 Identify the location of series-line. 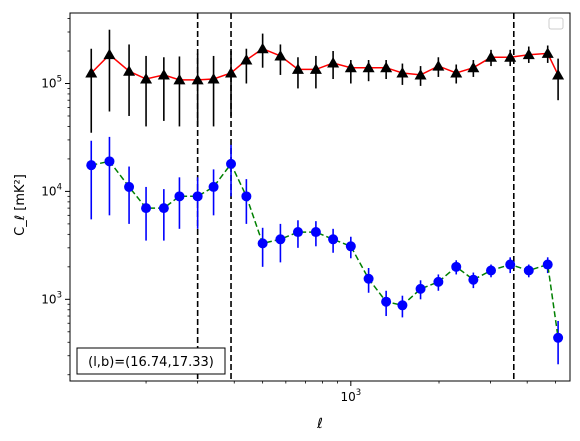
(324, 64).